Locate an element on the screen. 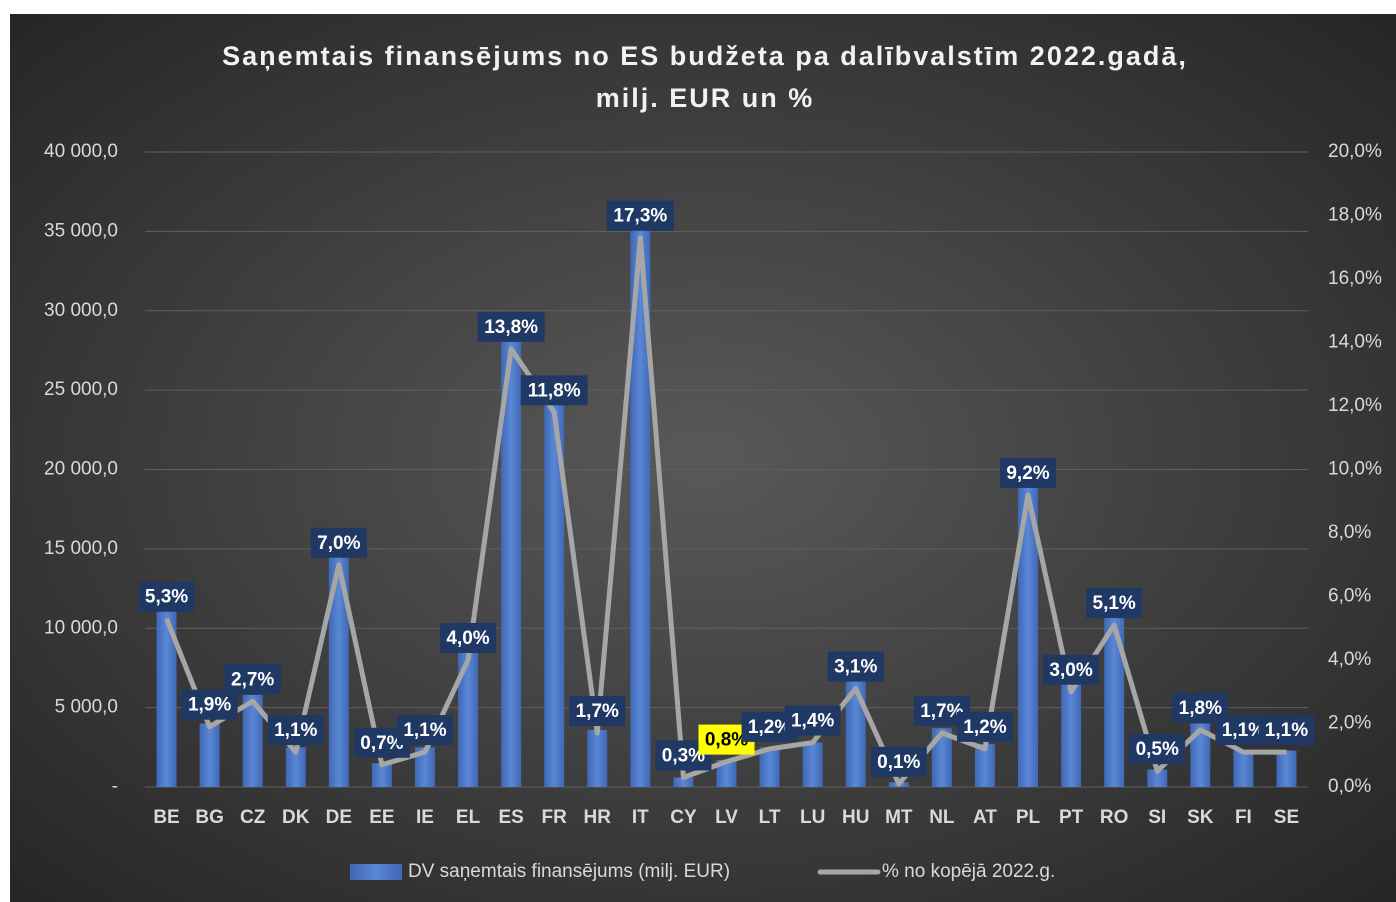 This screenshot has width=1396, height=902. y2-tick-label: 10,0% is located at coordinates (1355, 469).